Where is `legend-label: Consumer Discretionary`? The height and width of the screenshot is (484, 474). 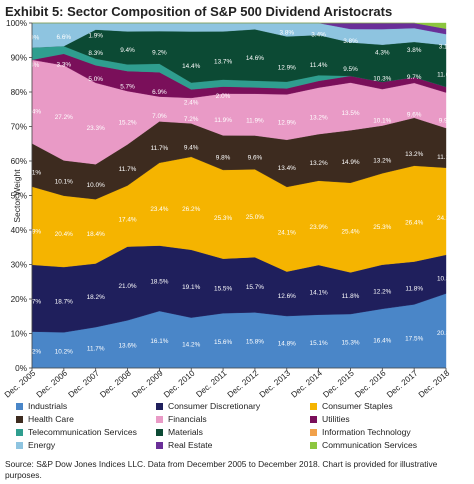 legend-label: Consumer Discretionary is located at coordinates (214, 406).